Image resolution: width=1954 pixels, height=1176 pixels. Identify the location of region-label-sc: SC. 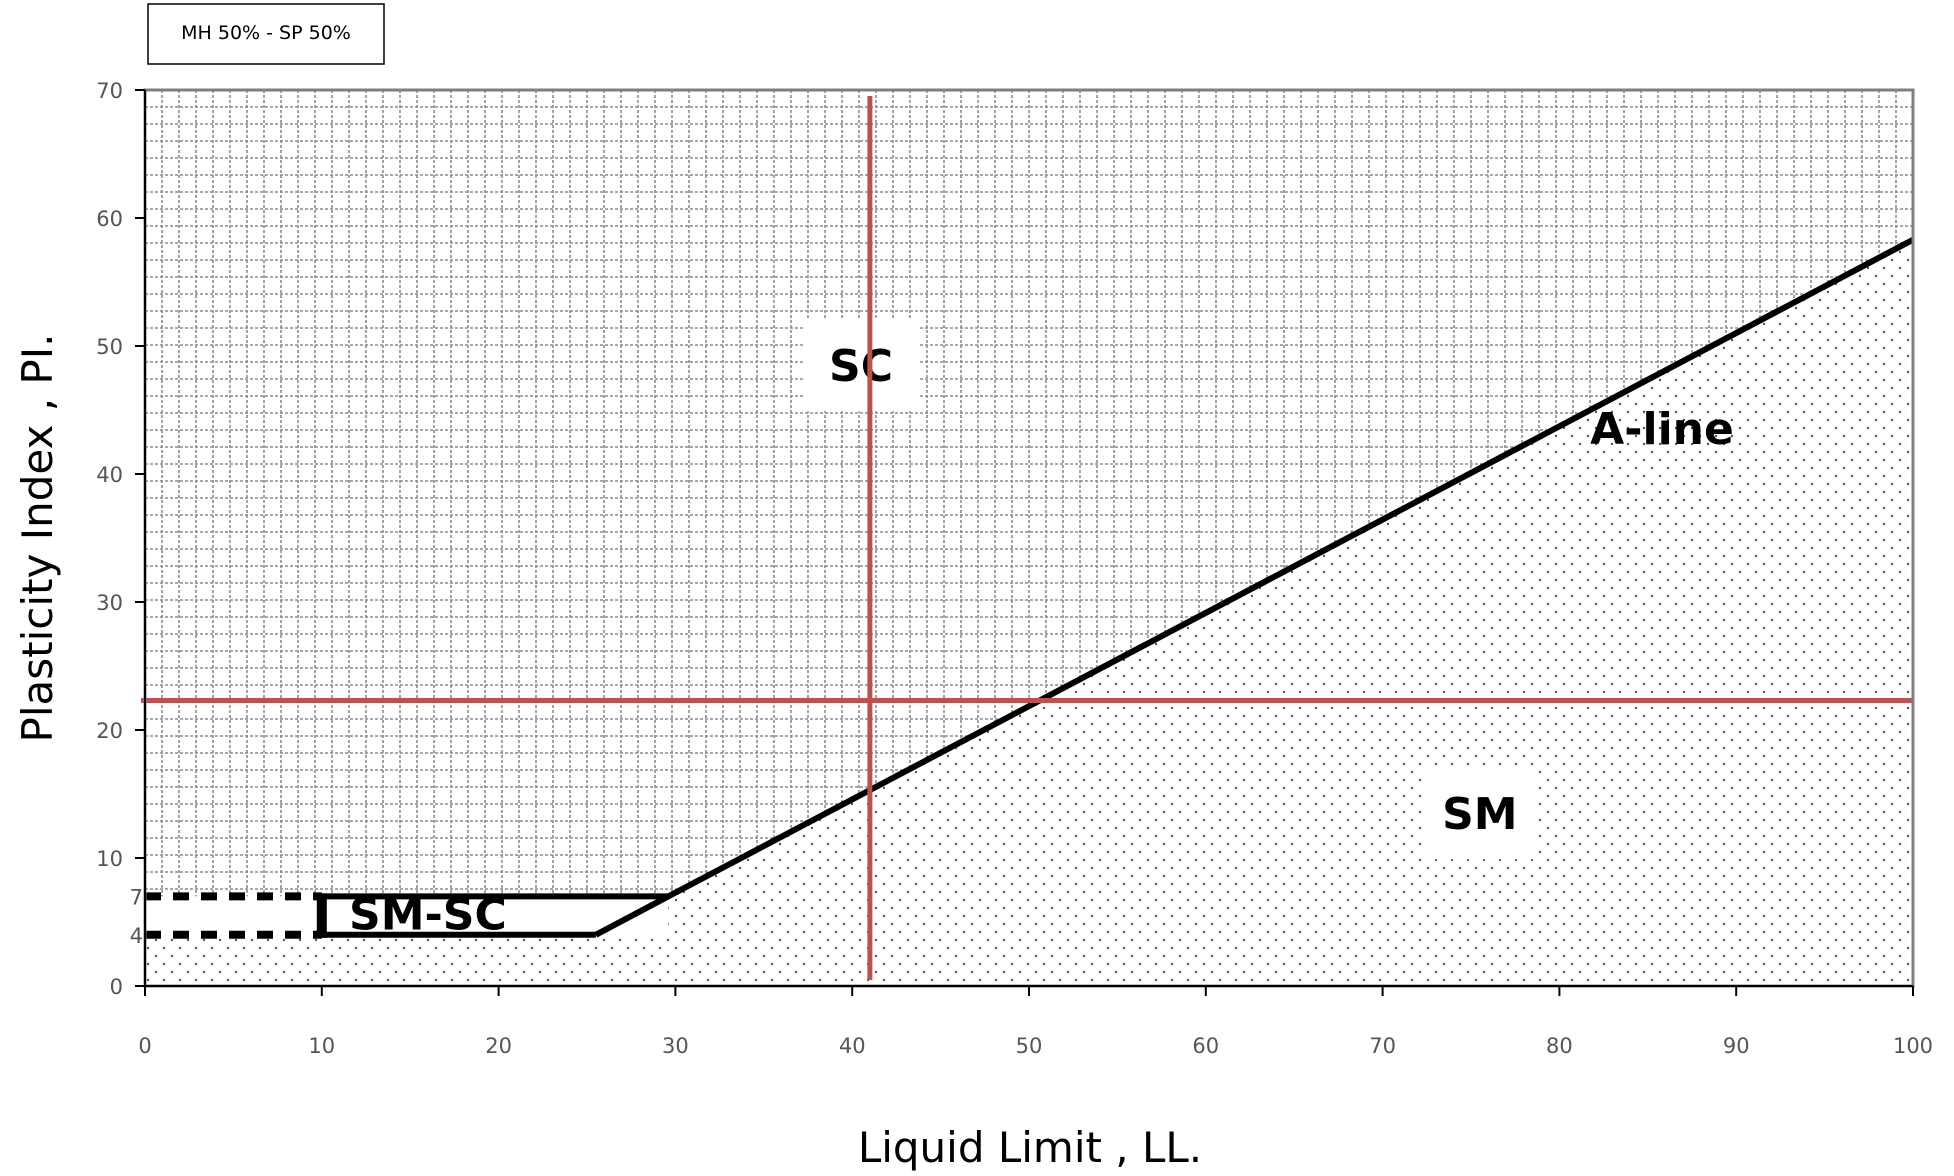
(861, 366).